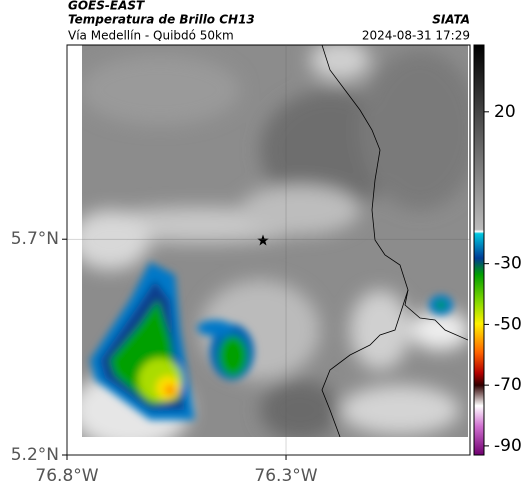 This screenshot has height=491, width=526. I want to click on source: SIATA, so click(451, 20).